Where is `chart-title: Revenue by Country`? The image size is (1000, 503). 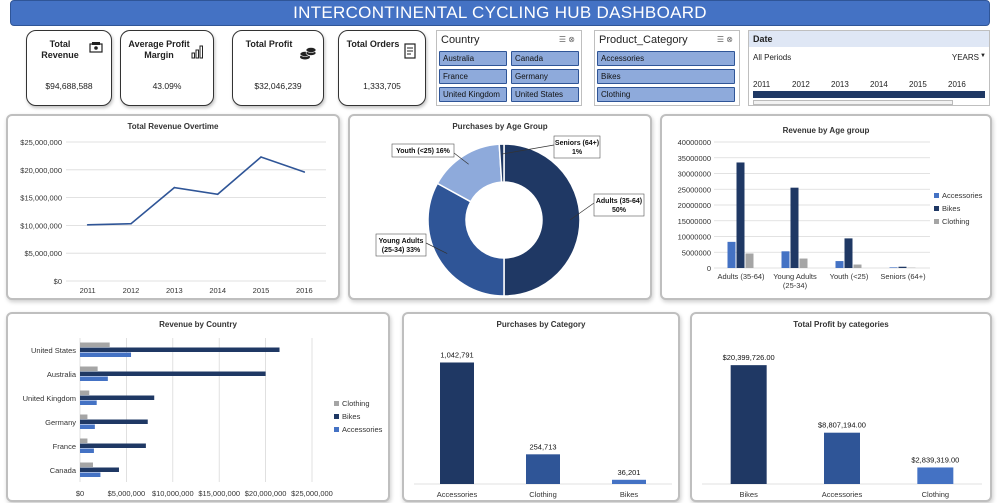
chart-title: Revenue by Country is located at coordinates (198, 324).